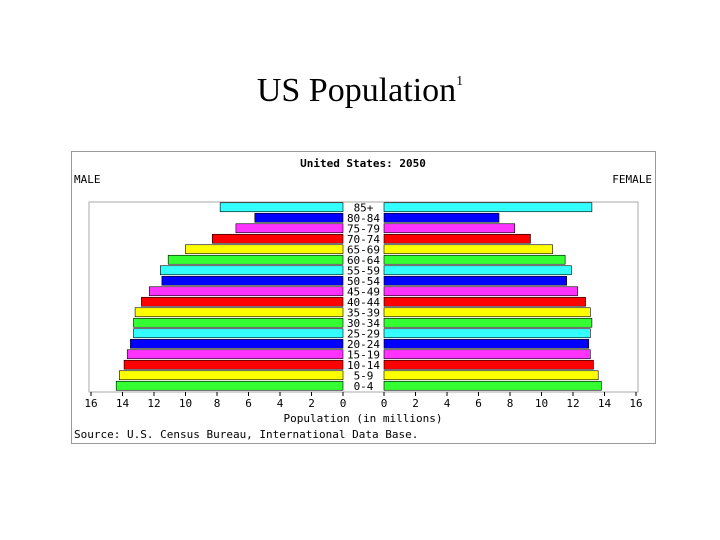  I want to click on age-group-label: 75-79, so click(363, 229).